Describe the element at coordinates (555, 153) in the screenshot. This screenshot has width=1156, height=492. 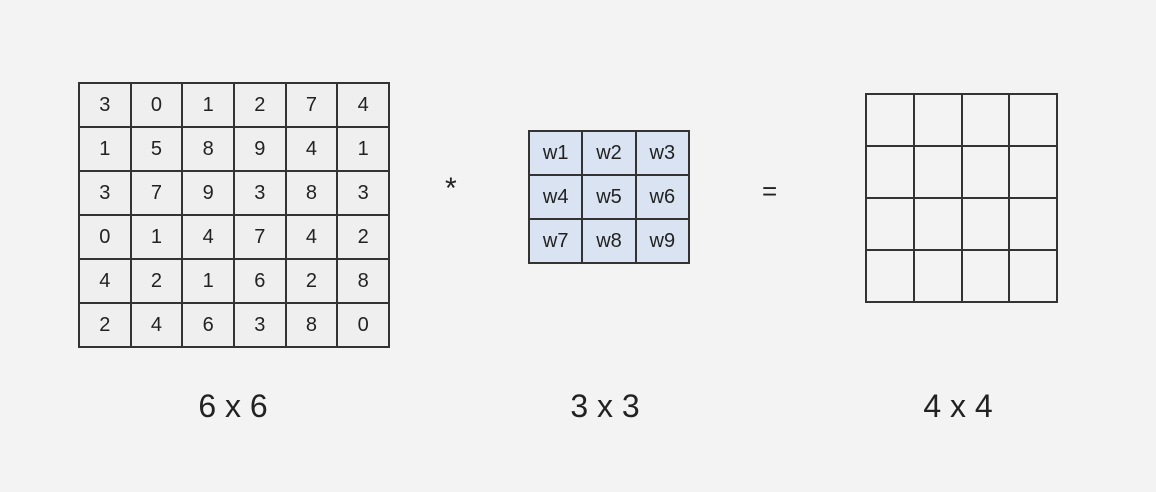
I see `kernel-cell: w1` at that location.